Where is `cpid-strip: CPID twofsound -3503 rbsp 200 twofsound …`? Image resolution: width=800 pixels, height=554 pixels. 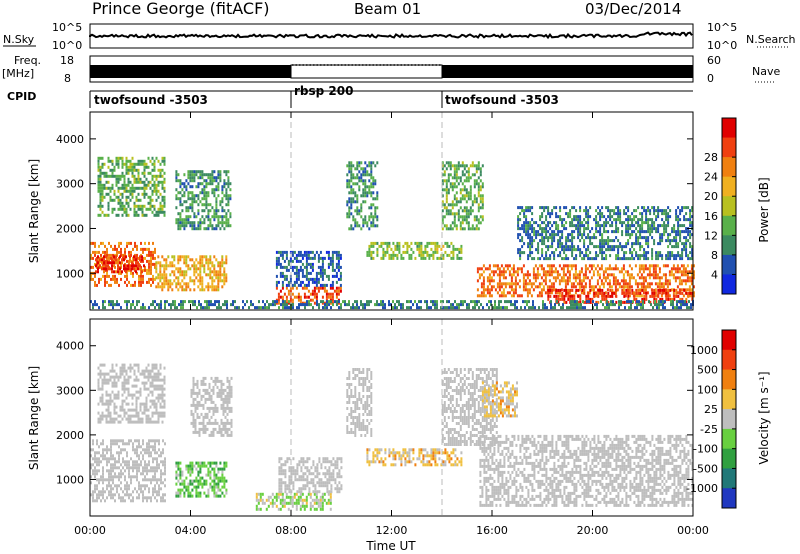 cpid-strip: CPID twofsound -3503 rbsp 200 twofsound … is located at coordinates (350, 96).